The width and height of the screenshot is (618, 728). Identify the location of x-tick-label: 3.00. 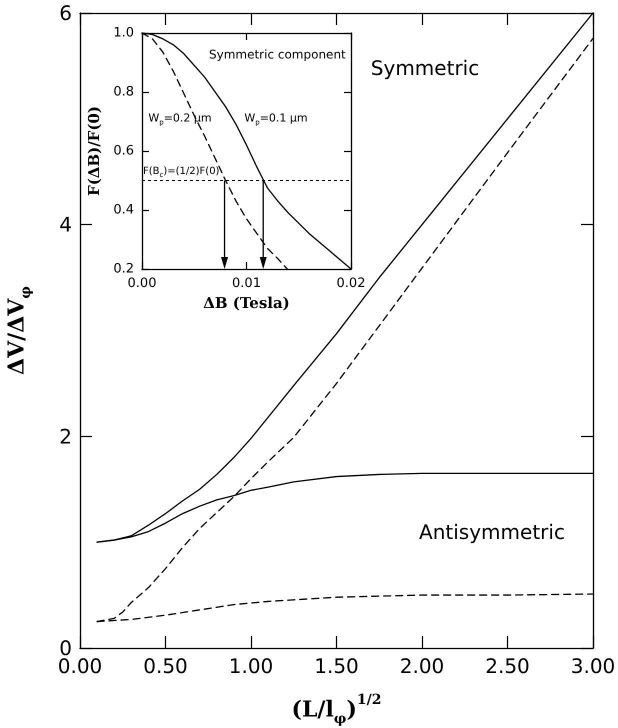
(593, 666).